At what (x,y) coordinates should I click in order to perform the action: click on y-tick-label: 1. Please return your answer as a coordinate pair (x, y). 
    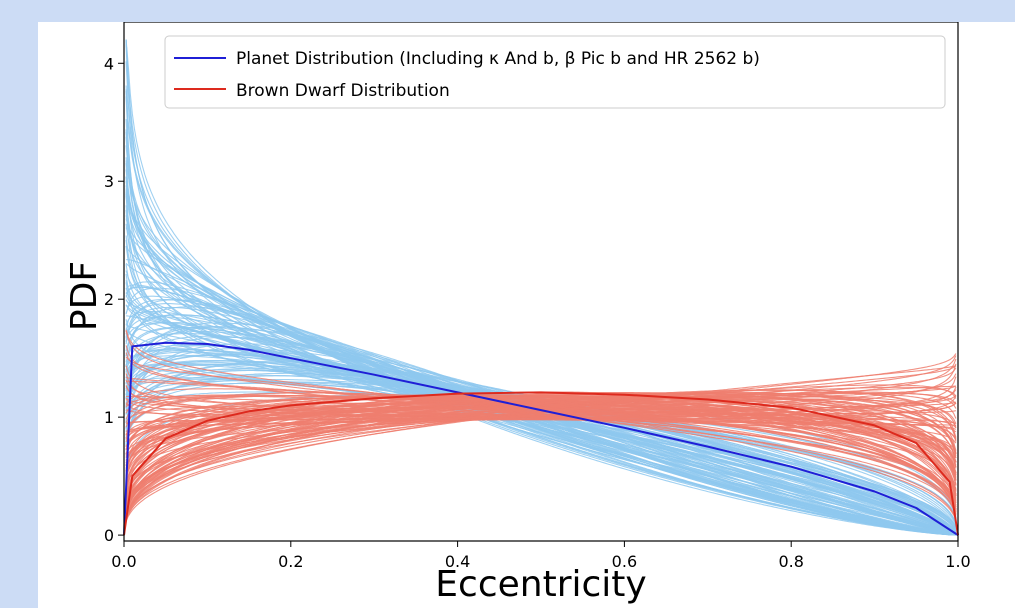
    Looking at the image, I should click on (109, 417).